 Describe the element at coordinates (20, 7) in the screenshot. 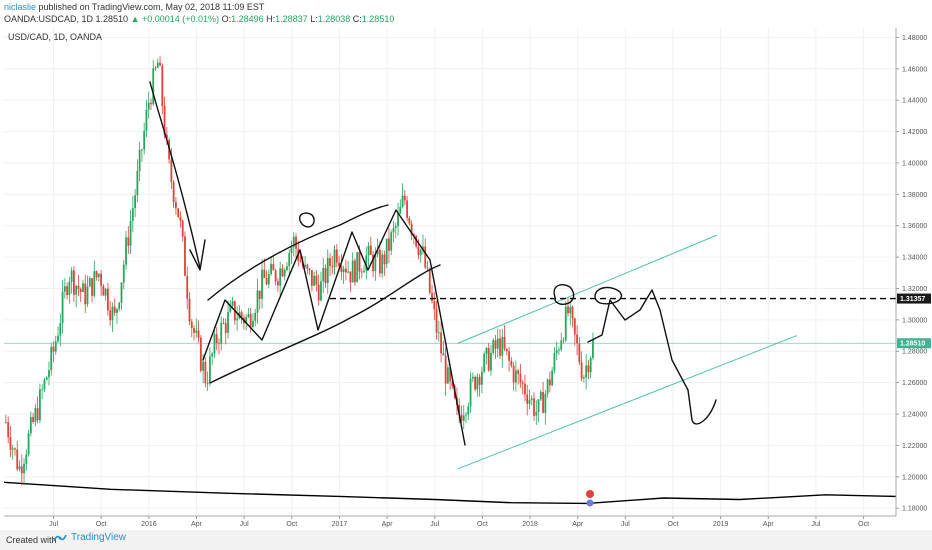

I see `author-link: niclaslie` at that location.